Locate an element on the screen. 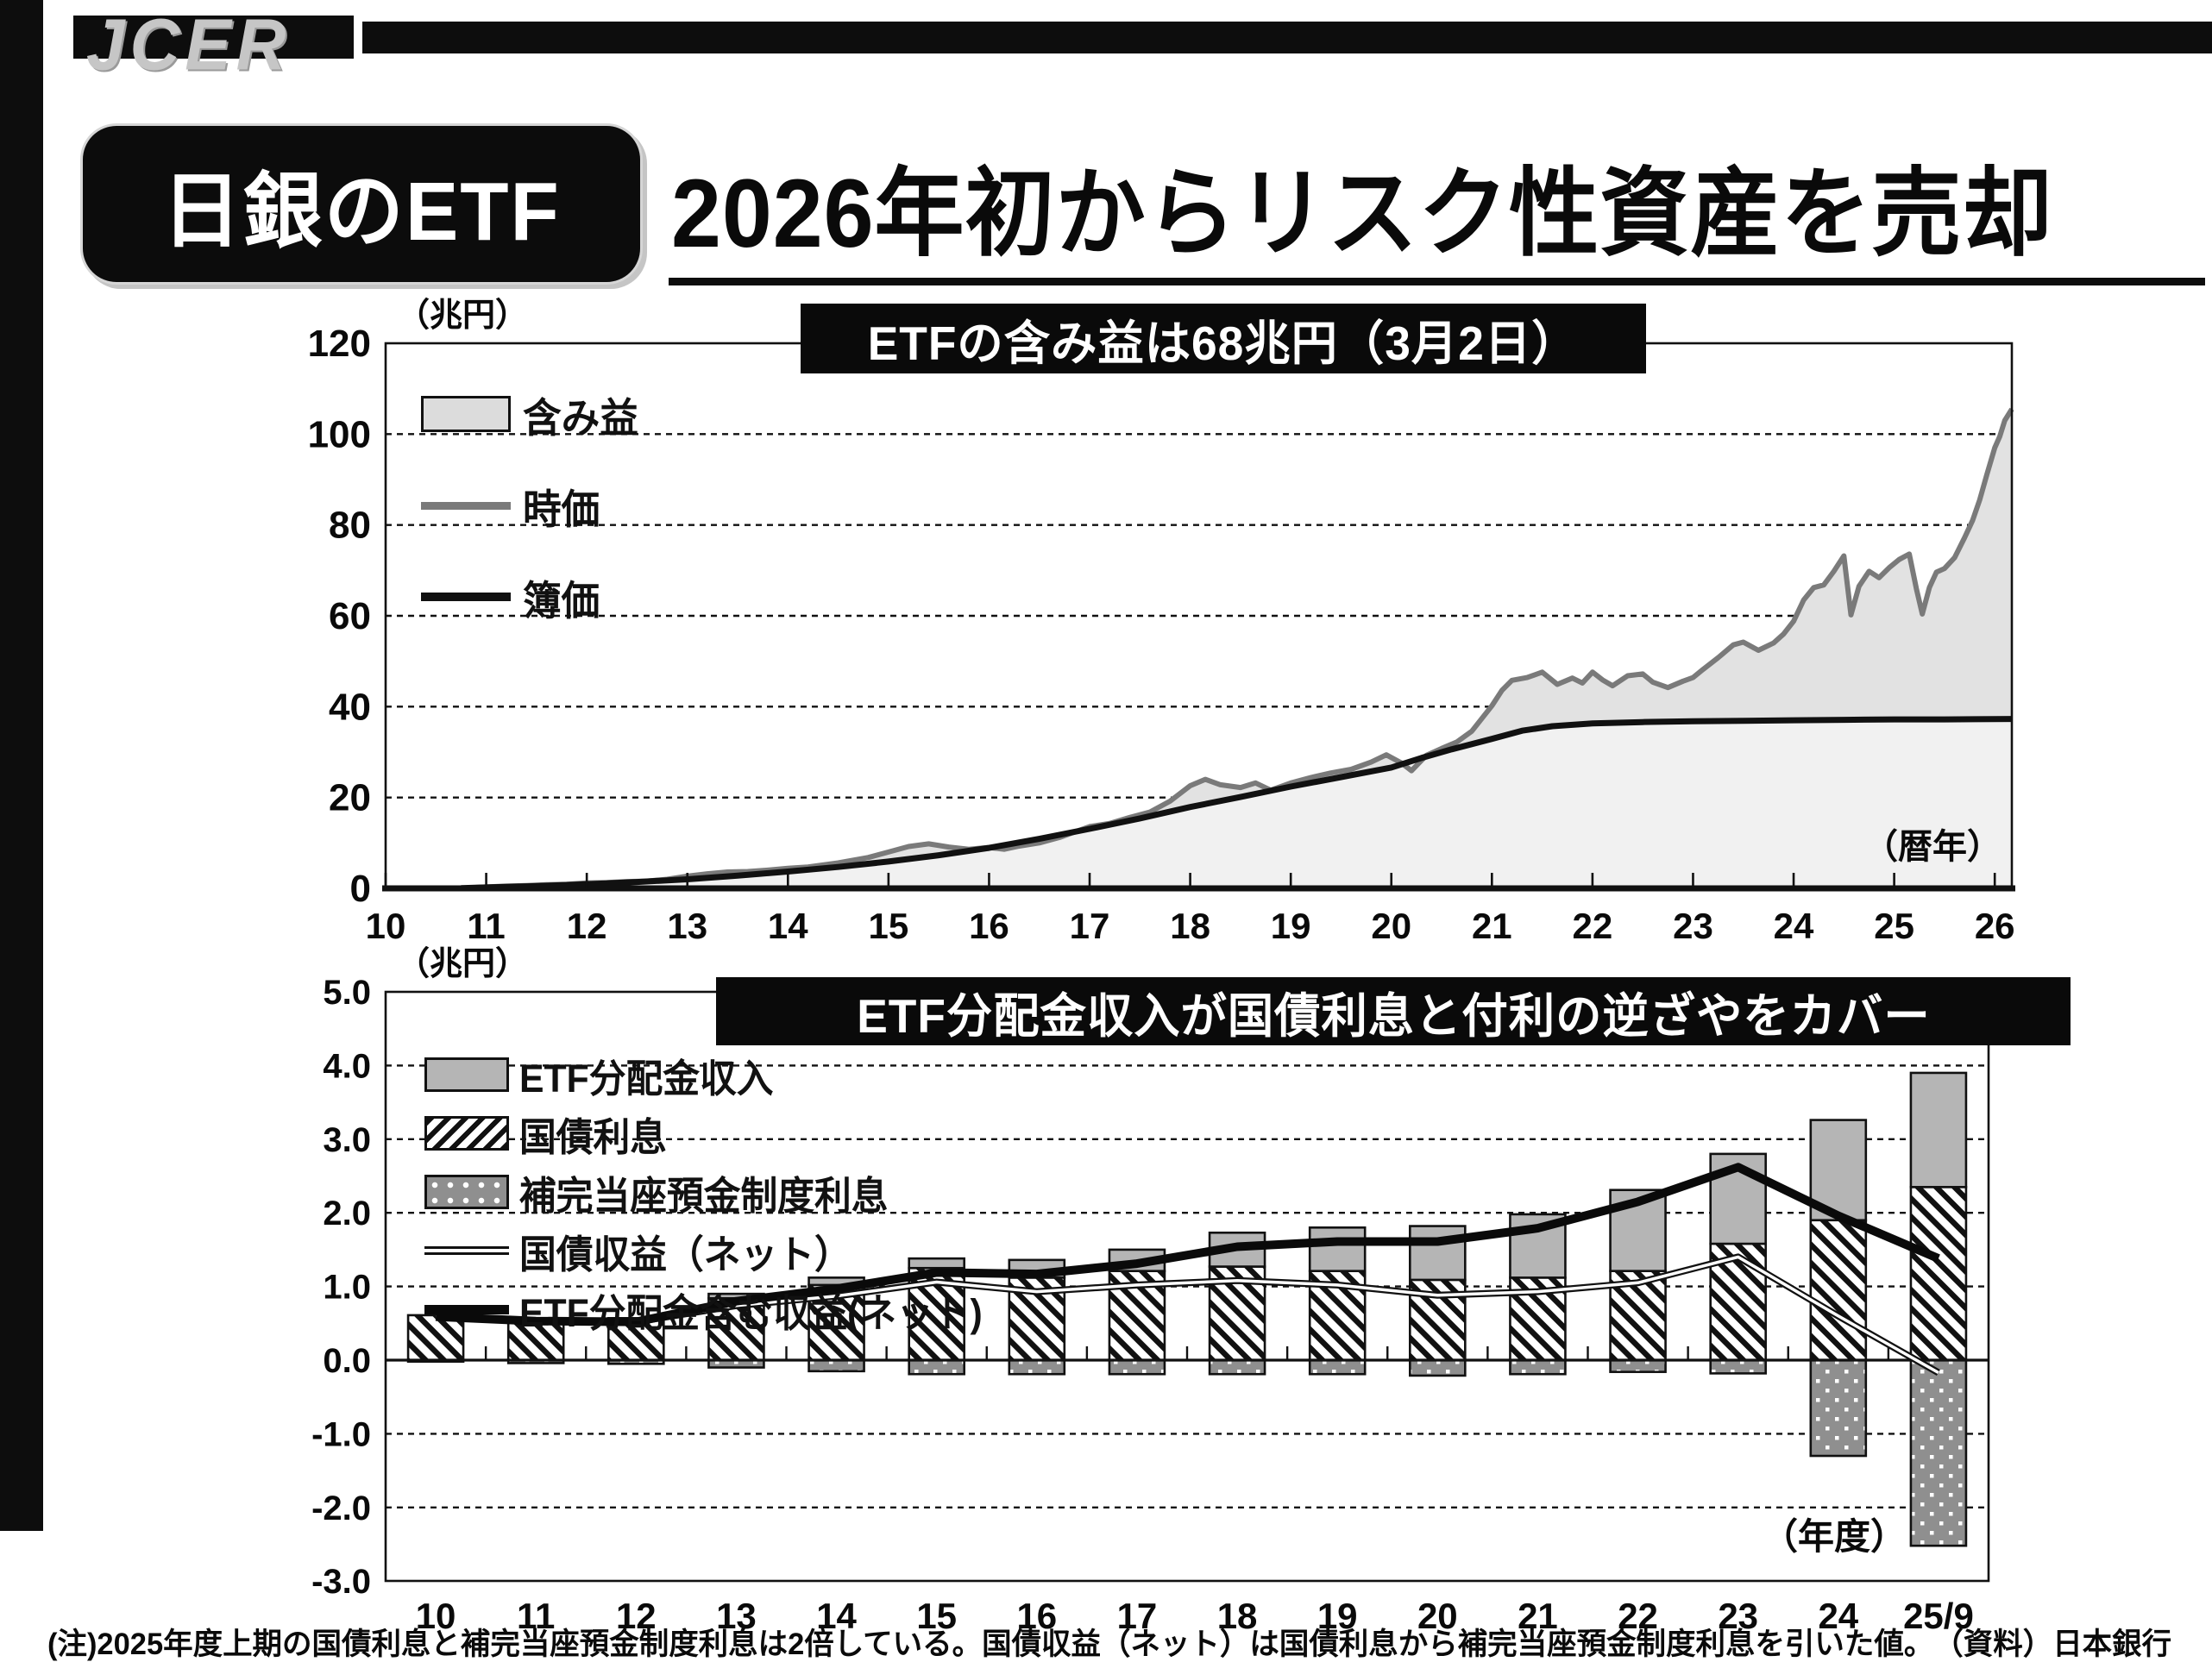 The width and height of the screenshot is (2212, 1662). x-axis-note: （暦年） is located at coordinates (1932, 847).